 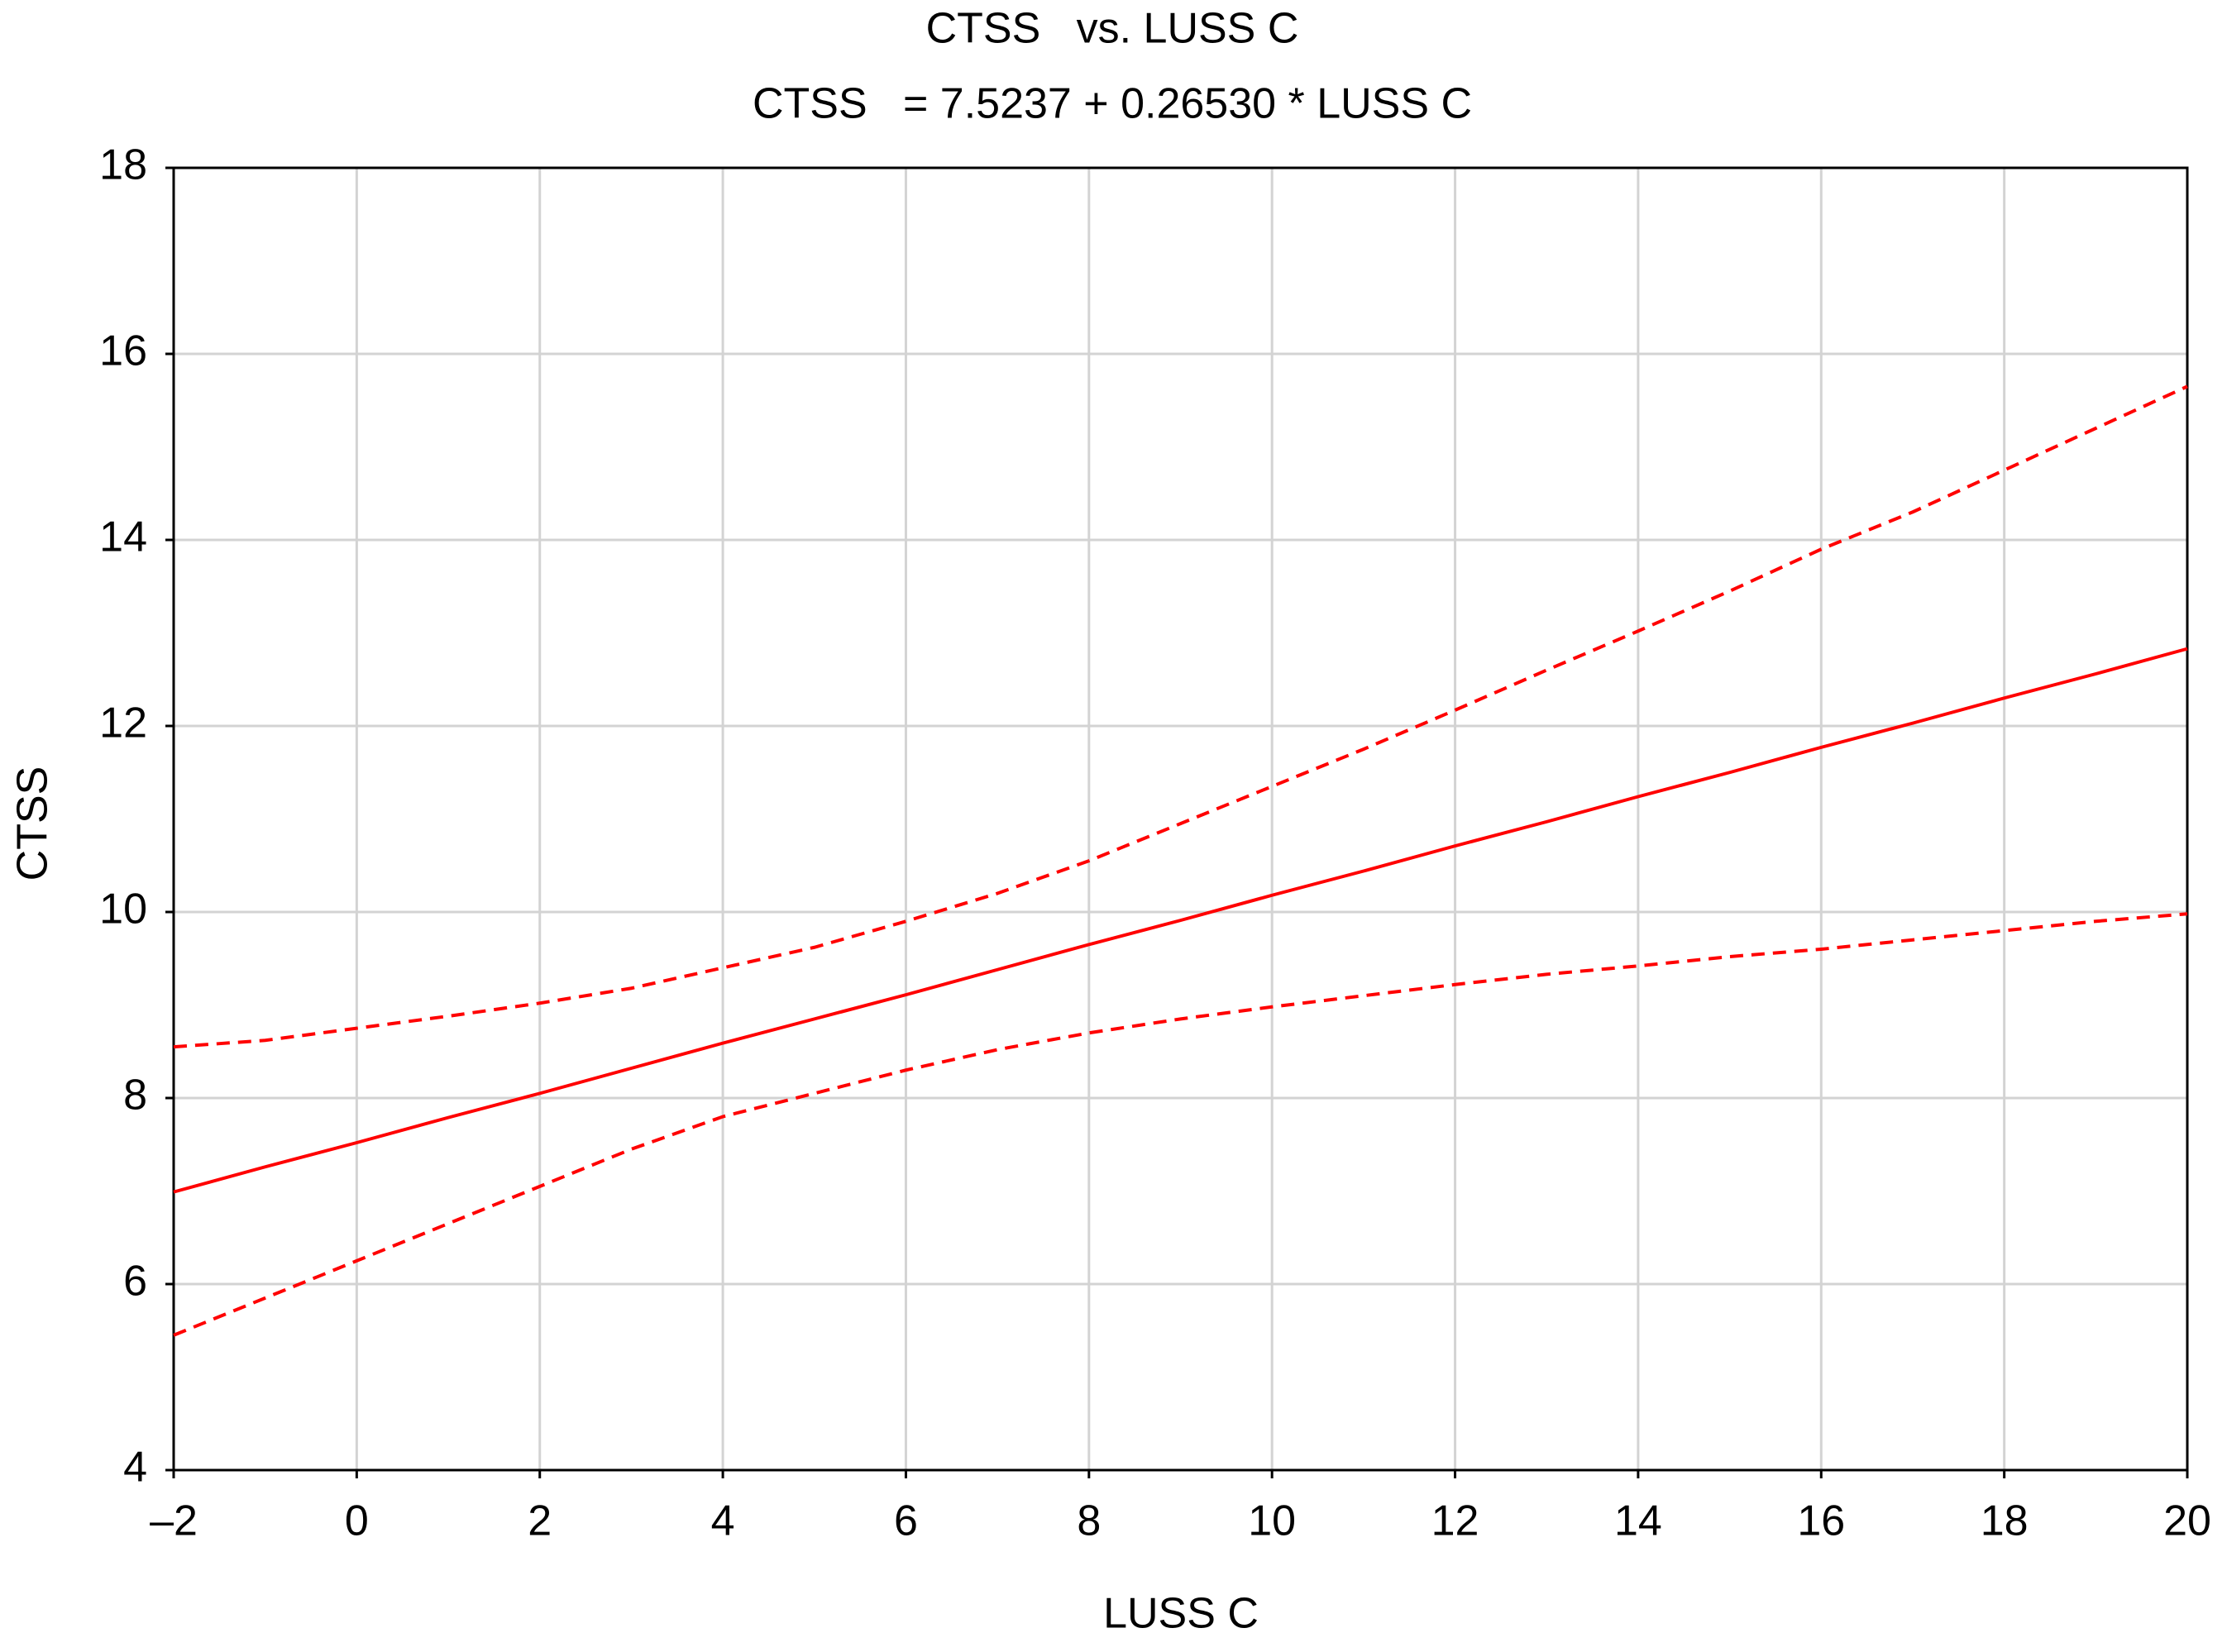 What do you see at coordinates (906, 1521) in the screenshot?
I see `x-tick-label: 6` at bounding box center [906, 1521].